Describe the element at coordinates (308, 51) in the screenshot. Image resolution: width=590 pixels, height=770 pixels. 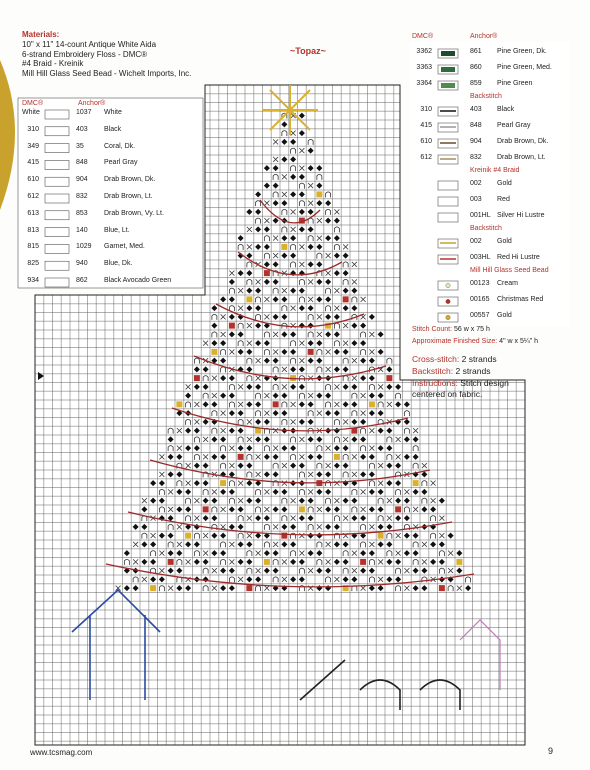
I see `title: ~Topaz~` at that location.